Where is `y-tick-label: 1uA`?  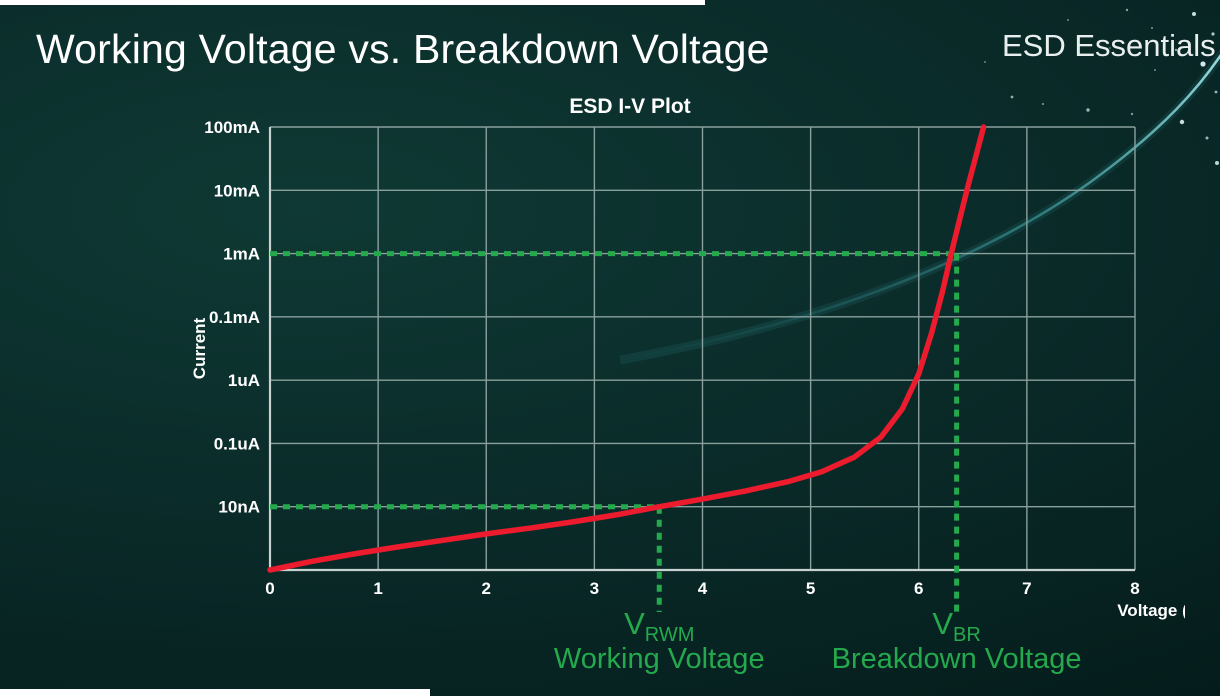 y-tick-label: 1uA is located at coordinates (244, 380).